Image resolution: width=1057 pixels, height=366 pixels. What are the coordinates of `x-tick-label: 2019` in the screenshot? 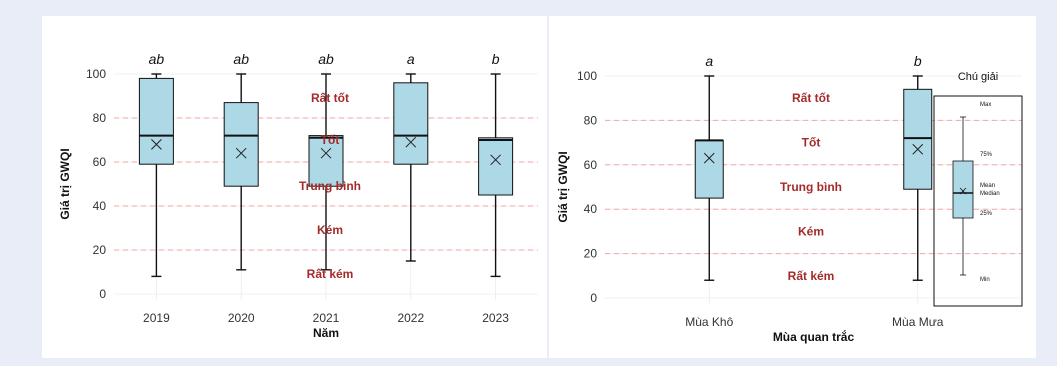 It's located at (156, 318).